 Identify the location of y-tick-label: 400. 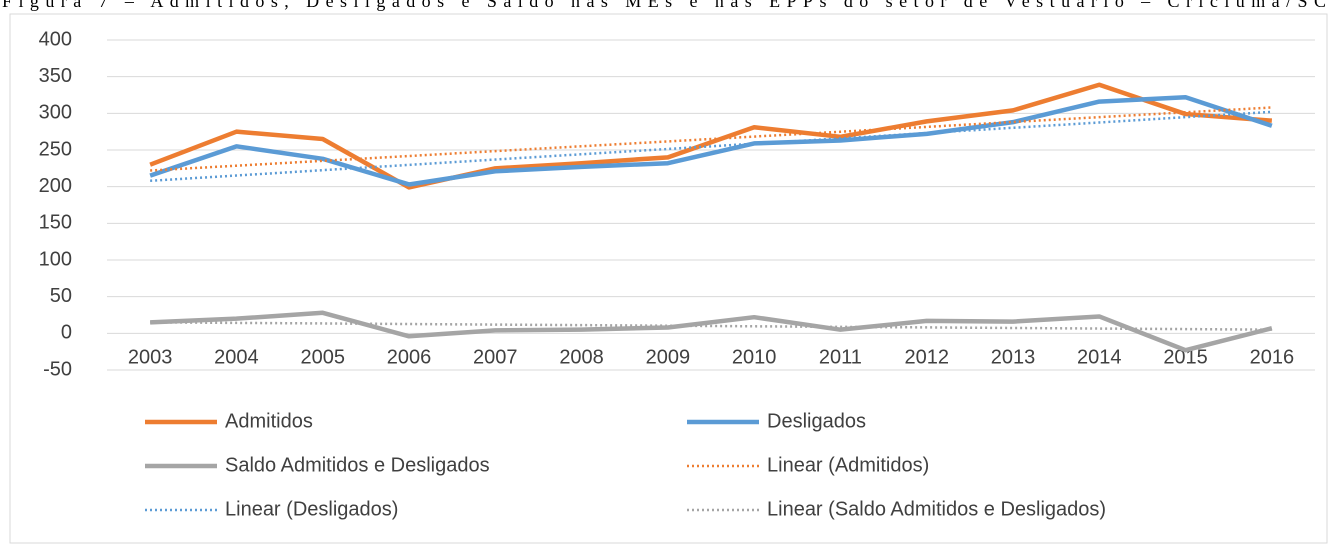
(55, 39).